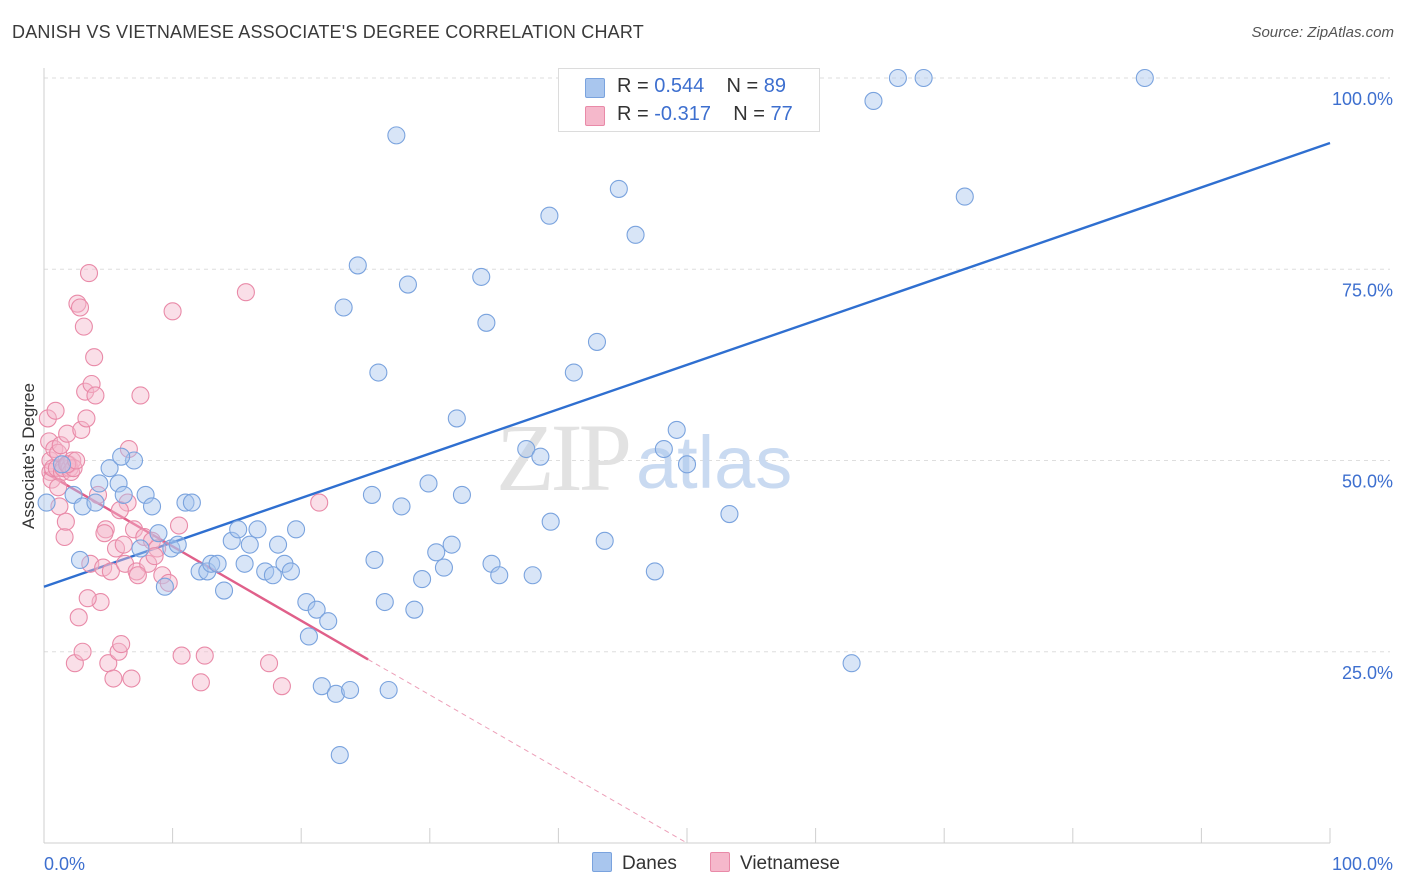 This screenshot has width=1406, height=892. Describe the element at coordinates (682, 114) in the screenshot. I see `vietnamese-r-value: -0.317` at that location.